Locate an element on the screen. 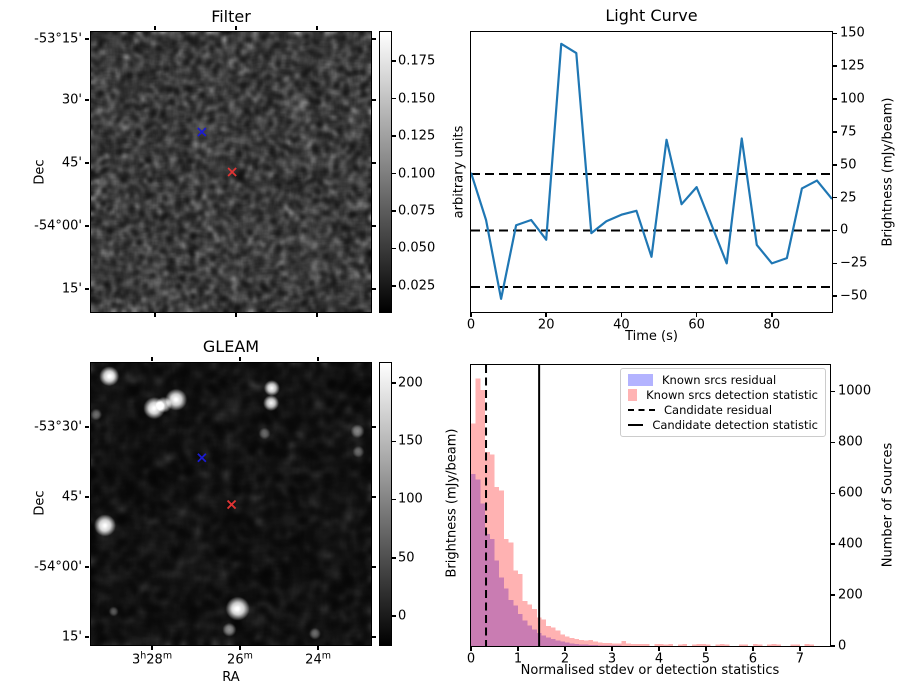 The width and height of the screenshot is (904, 699). lightcurve-title: Light Curve is located at coordinates (651, 15).